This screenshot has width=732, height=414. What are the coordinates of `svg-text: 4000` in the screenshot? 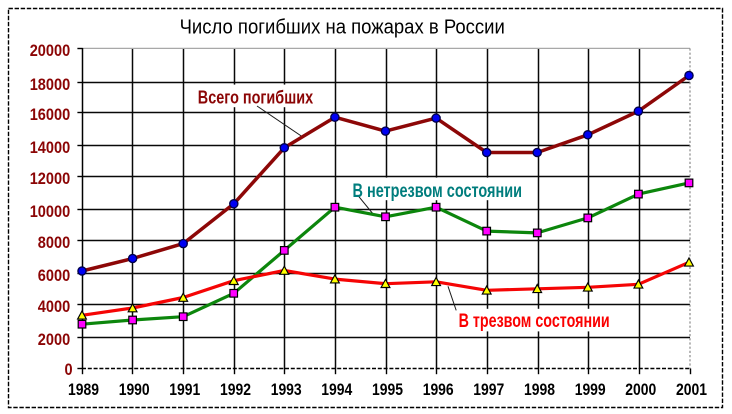 It's located at (54, 306).